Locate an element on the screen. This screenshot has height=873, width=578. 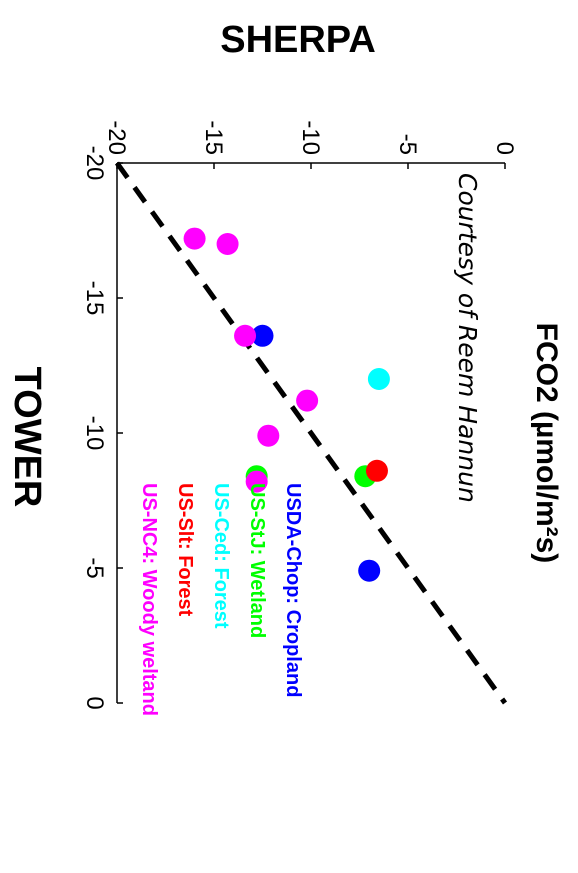
x-tick-label: -10 is located at coordinates (94, 433).